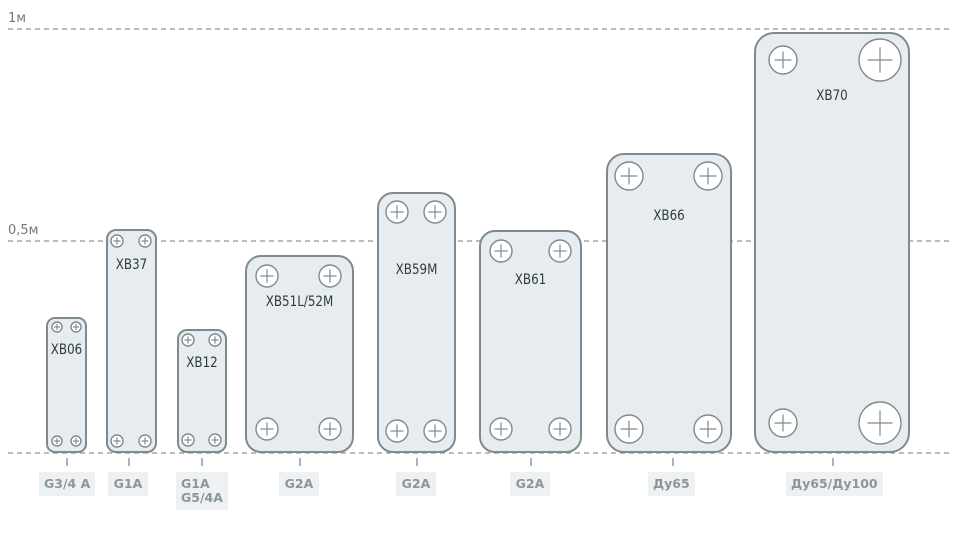 Image resolution: width=957 pixels, height=534 pixels. What do you see at coordinates (416, 270) in the screenshot?
I see `plate-label: XB59M` at bounding box center [416, 270].